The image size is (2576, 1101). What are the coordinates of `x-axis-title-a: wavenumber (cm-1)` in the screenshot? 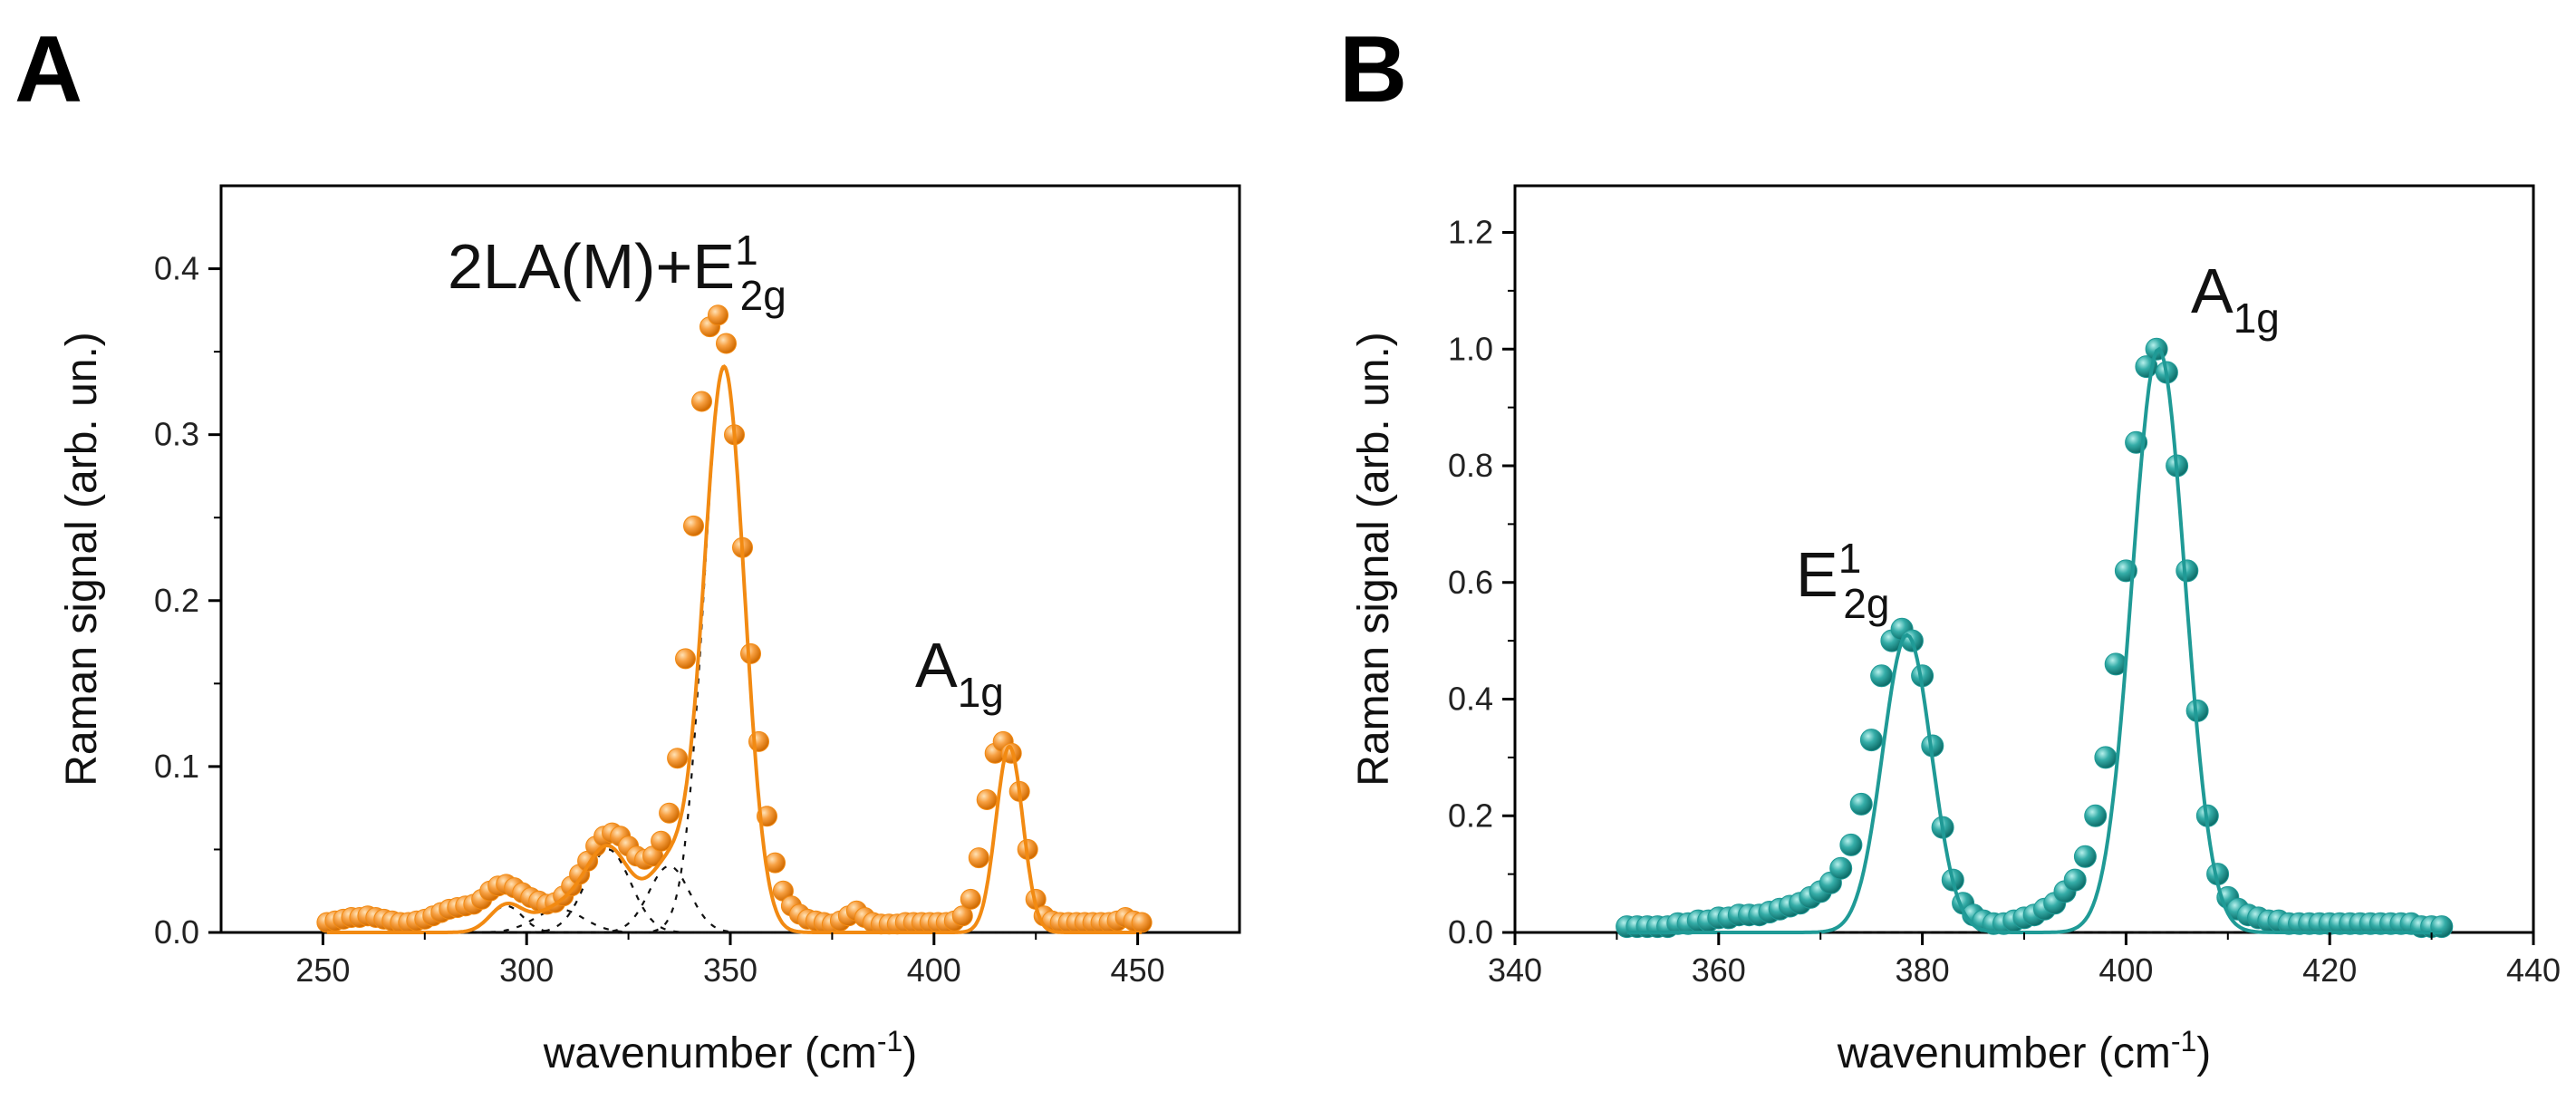 It's located at (730, 1051).